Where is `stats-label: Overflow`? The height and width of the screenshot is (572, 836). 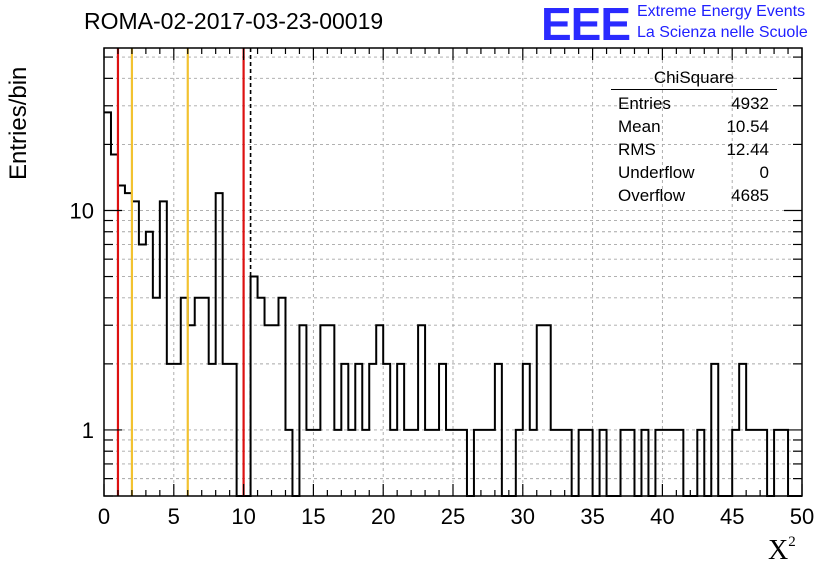
stats-label: Overflow is located at coordinates (652, 195).